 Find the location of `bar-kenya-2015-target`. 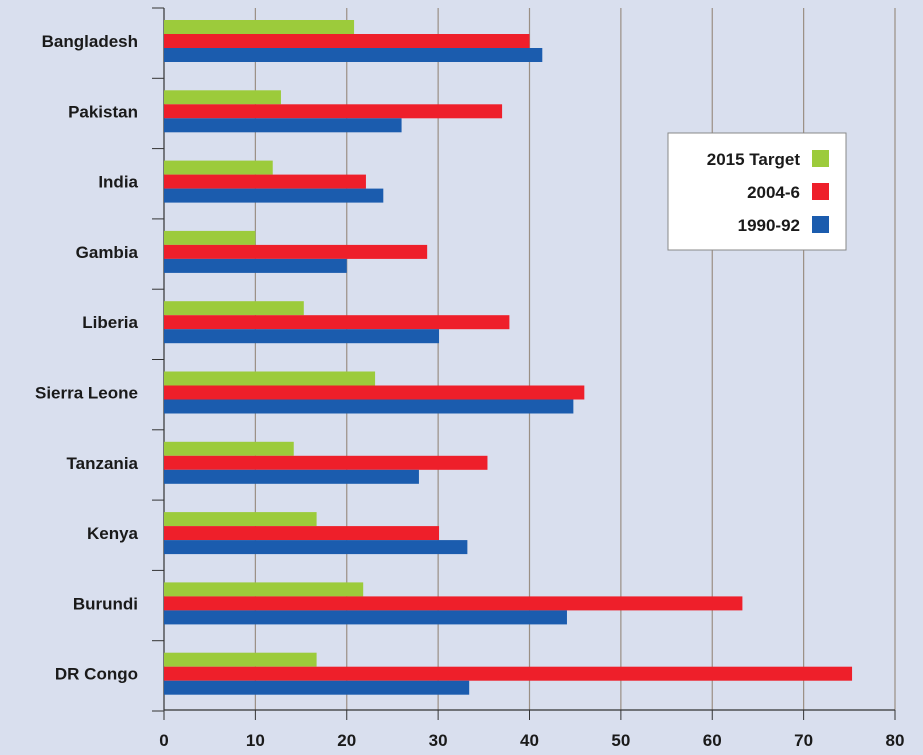

bar-kenya-2015-target is located at coordinates (240, 519).